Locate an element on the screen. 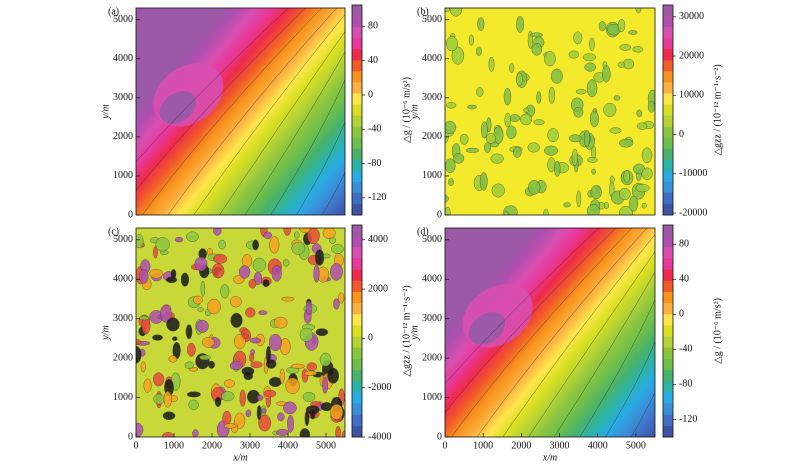  colorbar-tick-label: 10000 is located at coordinates (691, 95).